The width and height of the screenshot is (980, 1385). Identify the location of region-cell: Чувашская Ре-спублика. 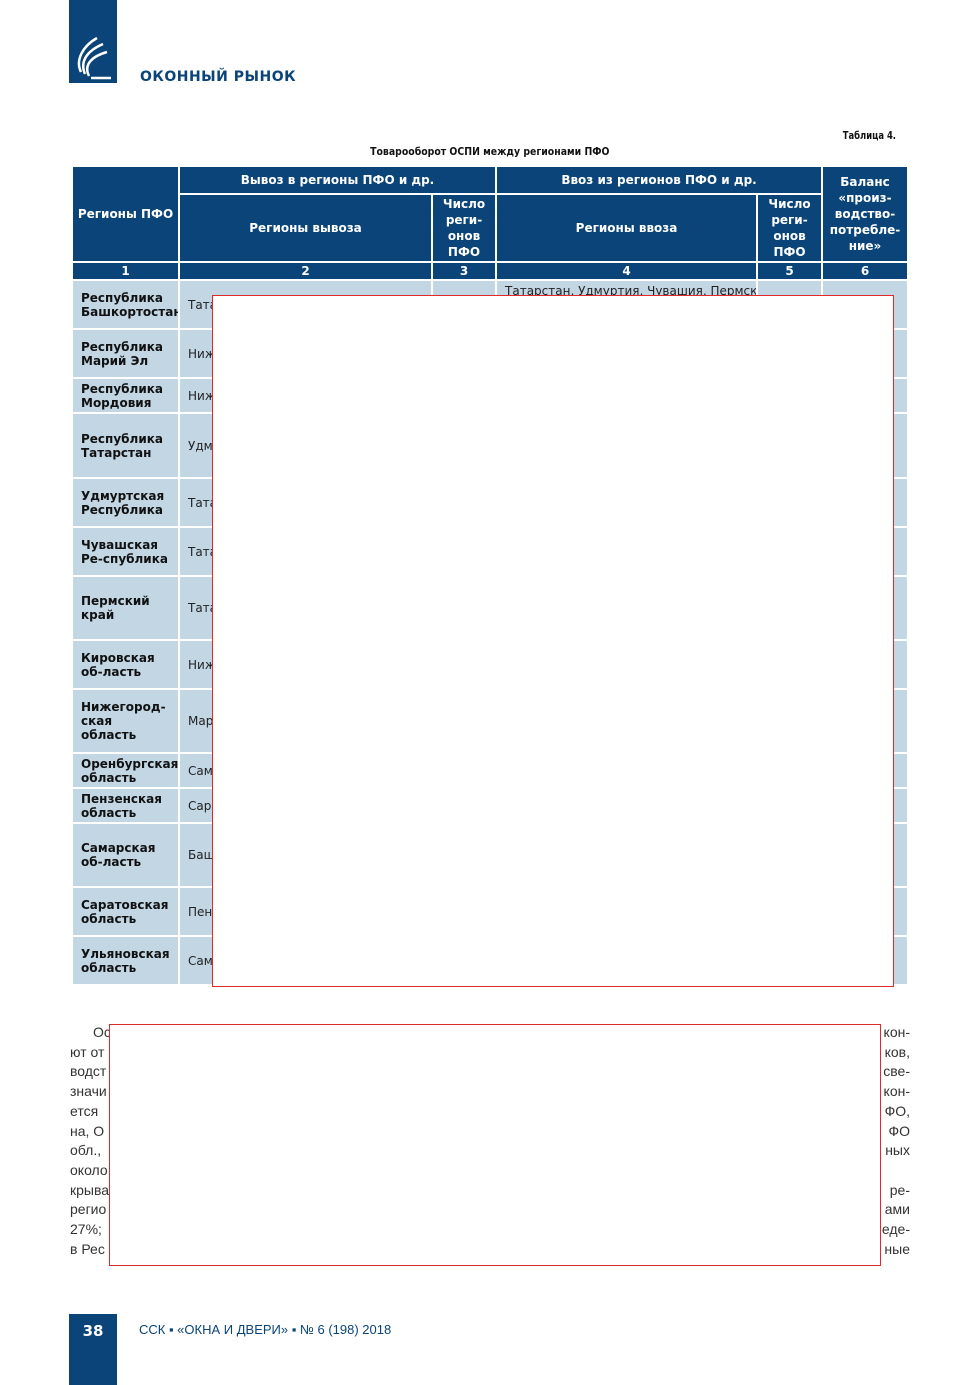
(125, 551).